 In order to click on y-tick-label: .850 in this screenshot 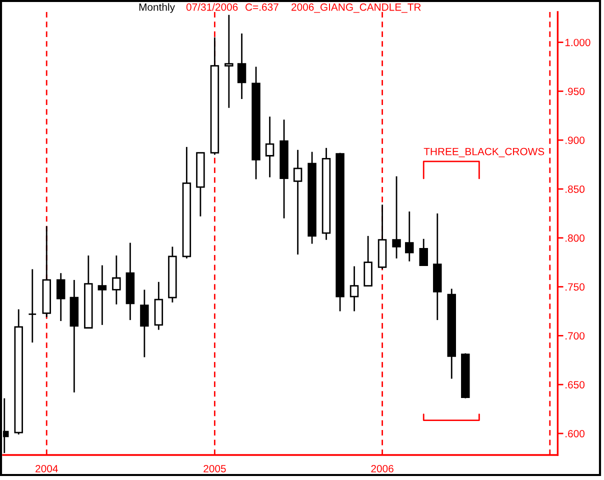, I will do `click(575, 189)`.